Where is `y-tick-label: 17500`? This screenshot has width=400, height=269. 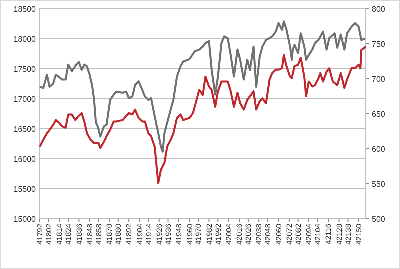
y-tick-label: 17500 is located at coordinates (25, 69).